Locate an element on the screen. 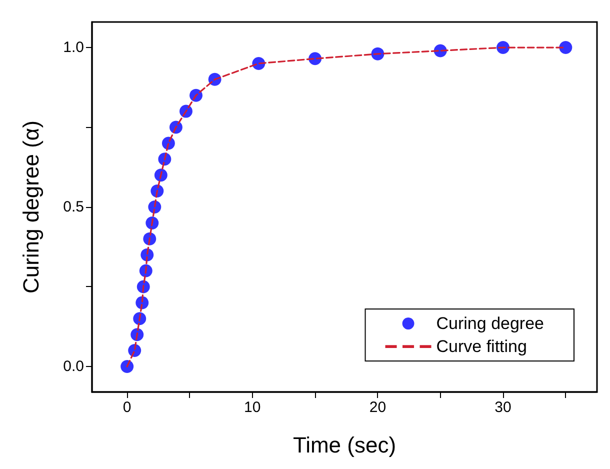 The height and width of the screenshot is (469, 610). x-tick-label: 0 is located at coordinates (127, 407).